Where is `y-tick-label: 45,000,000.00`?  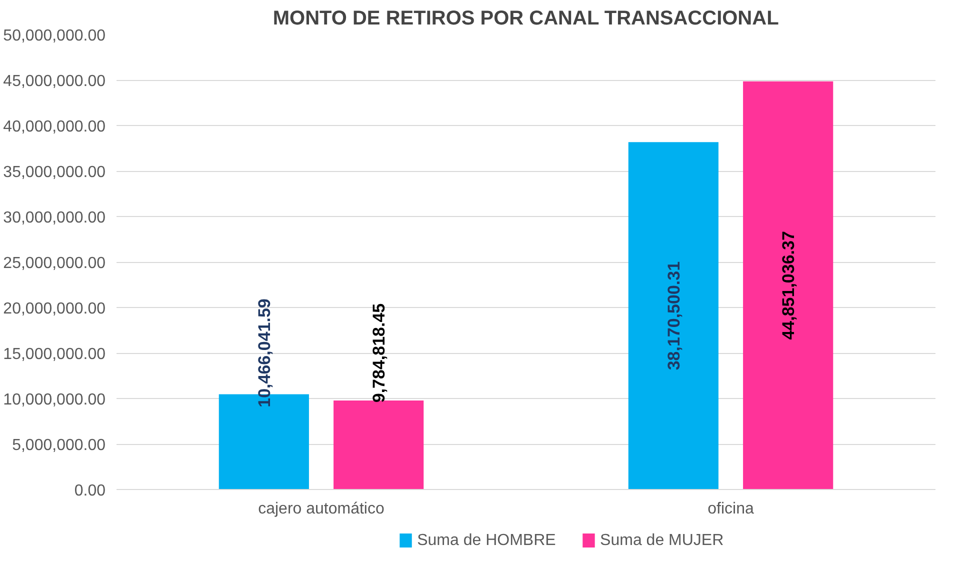
y-tick-label: 45,000,000.00 is located at coordinates (54, 81).